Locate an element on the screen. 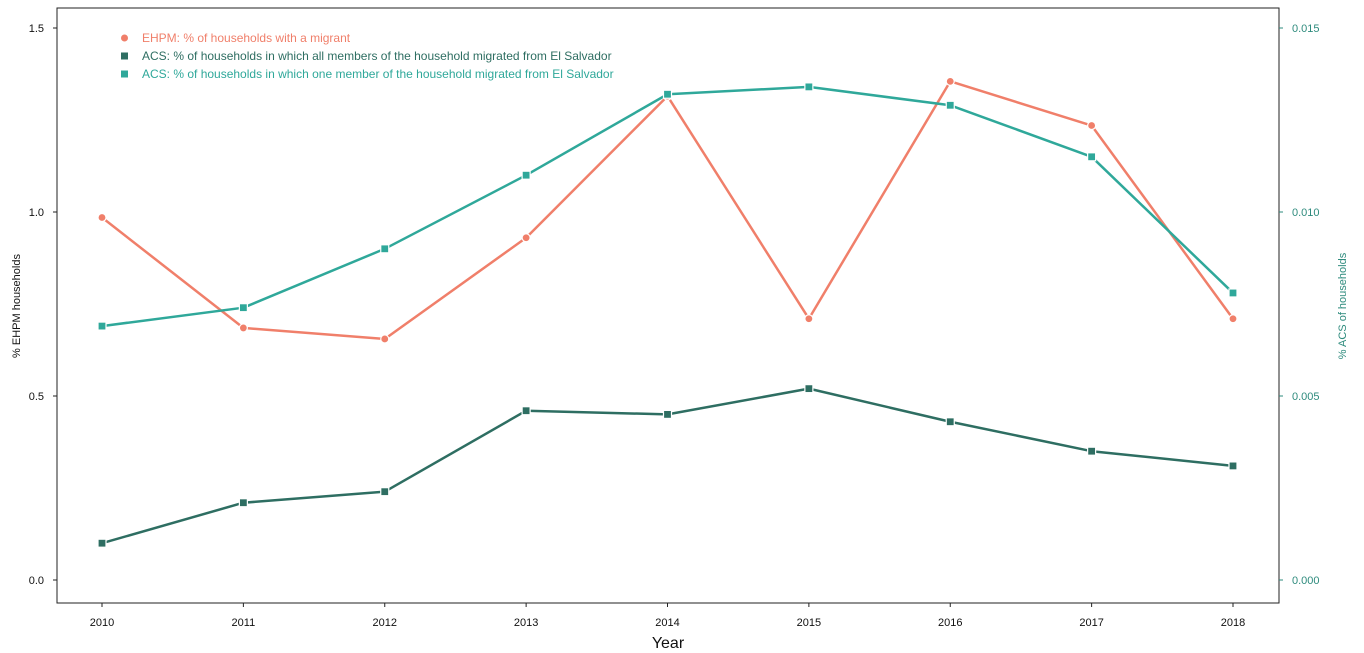 The width and height of the screenshot is (1364, 653). right-axis-tick-label: 0.000 is located at coordinates (1306, 581).